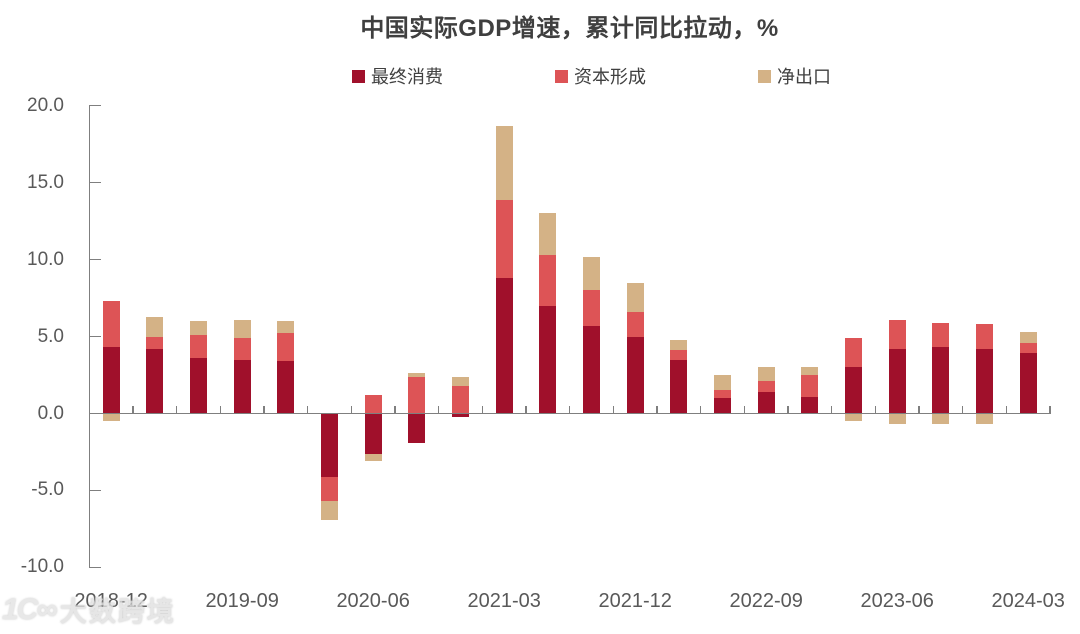 The image size is (1080, 634). Describe the element at coordinates (610, 77) in the screenshot. I see `legend-label-capital-formation: 资本形成` at that location.